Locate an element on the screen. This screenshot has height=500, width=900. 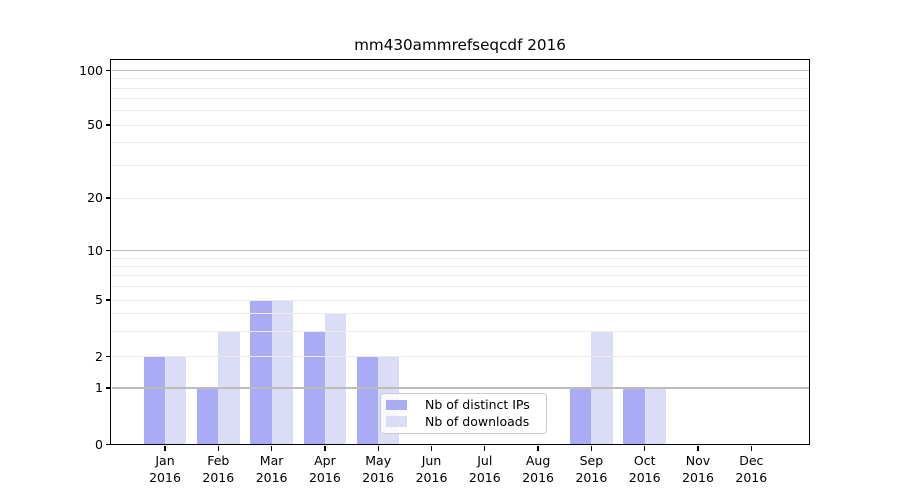
chart-title: mm430ammrefseqcdf 2016 is located at coordinates (460, 45).